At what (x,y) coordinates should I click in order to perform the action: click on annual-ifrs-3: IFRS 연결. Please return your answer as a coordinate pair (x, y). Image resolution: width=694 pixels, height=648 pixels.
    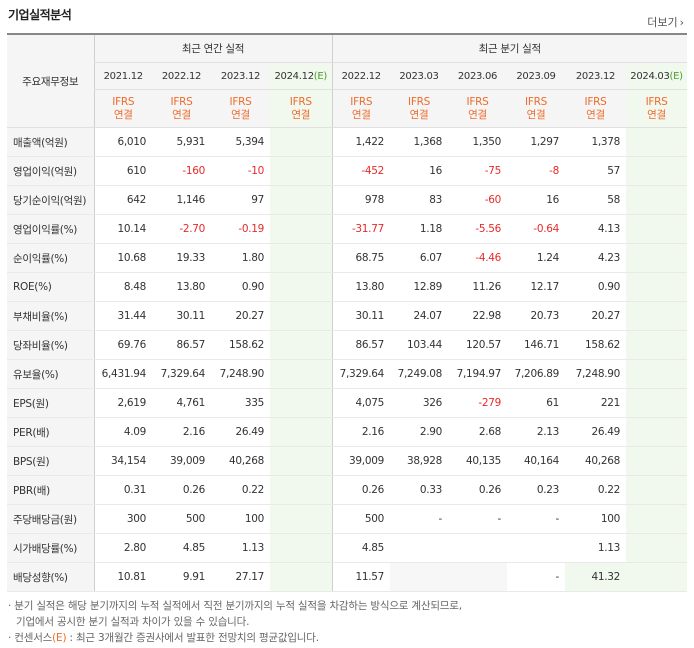
    Looking at the image, I should click on (301, 108).